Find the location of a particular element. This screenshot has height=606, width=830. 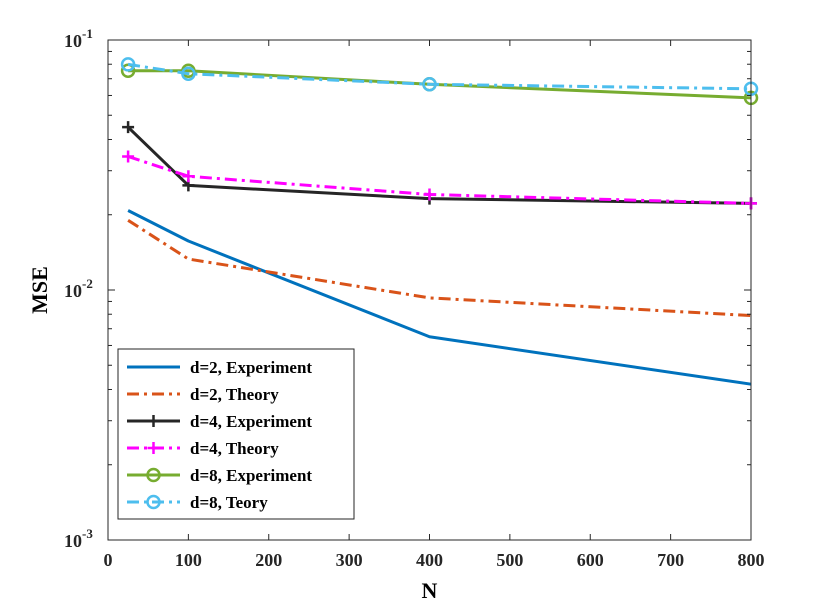

legend-item: d=2, Theory is located at coordinates (203, 394).